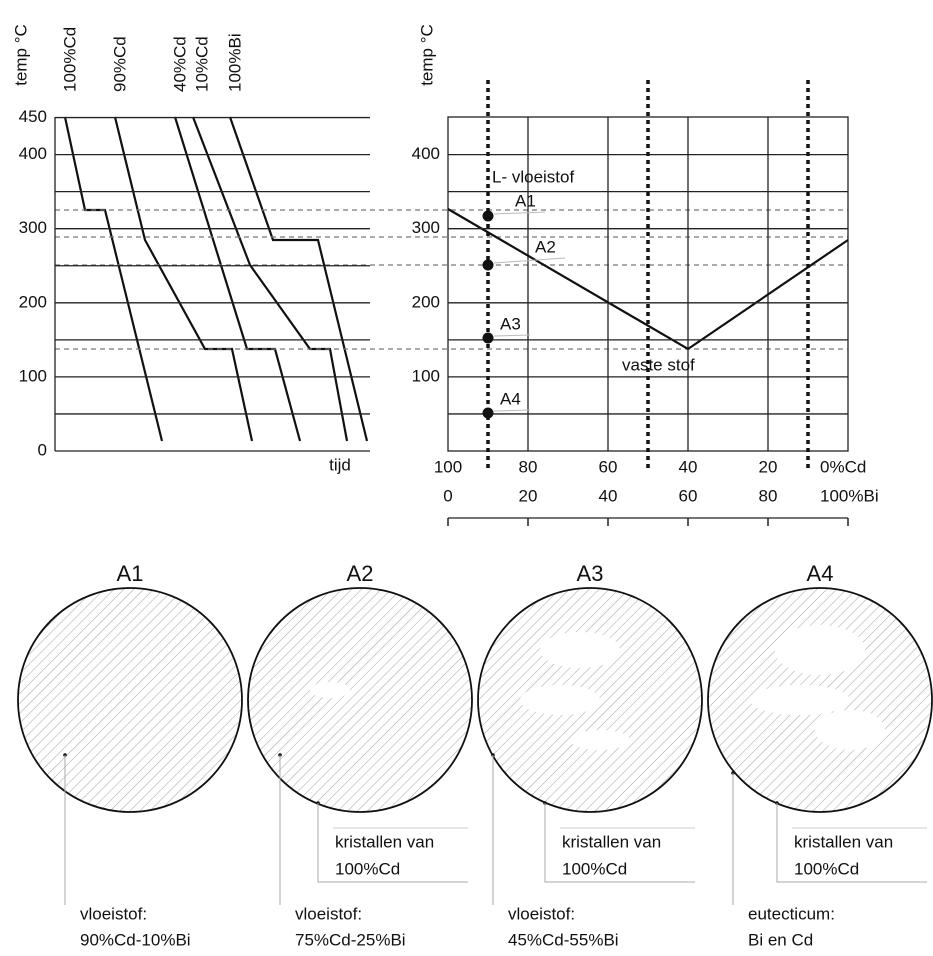 This screenshot has width=933, height=956. I want to click on curve-label: 100%Bi, so click(234, 62).